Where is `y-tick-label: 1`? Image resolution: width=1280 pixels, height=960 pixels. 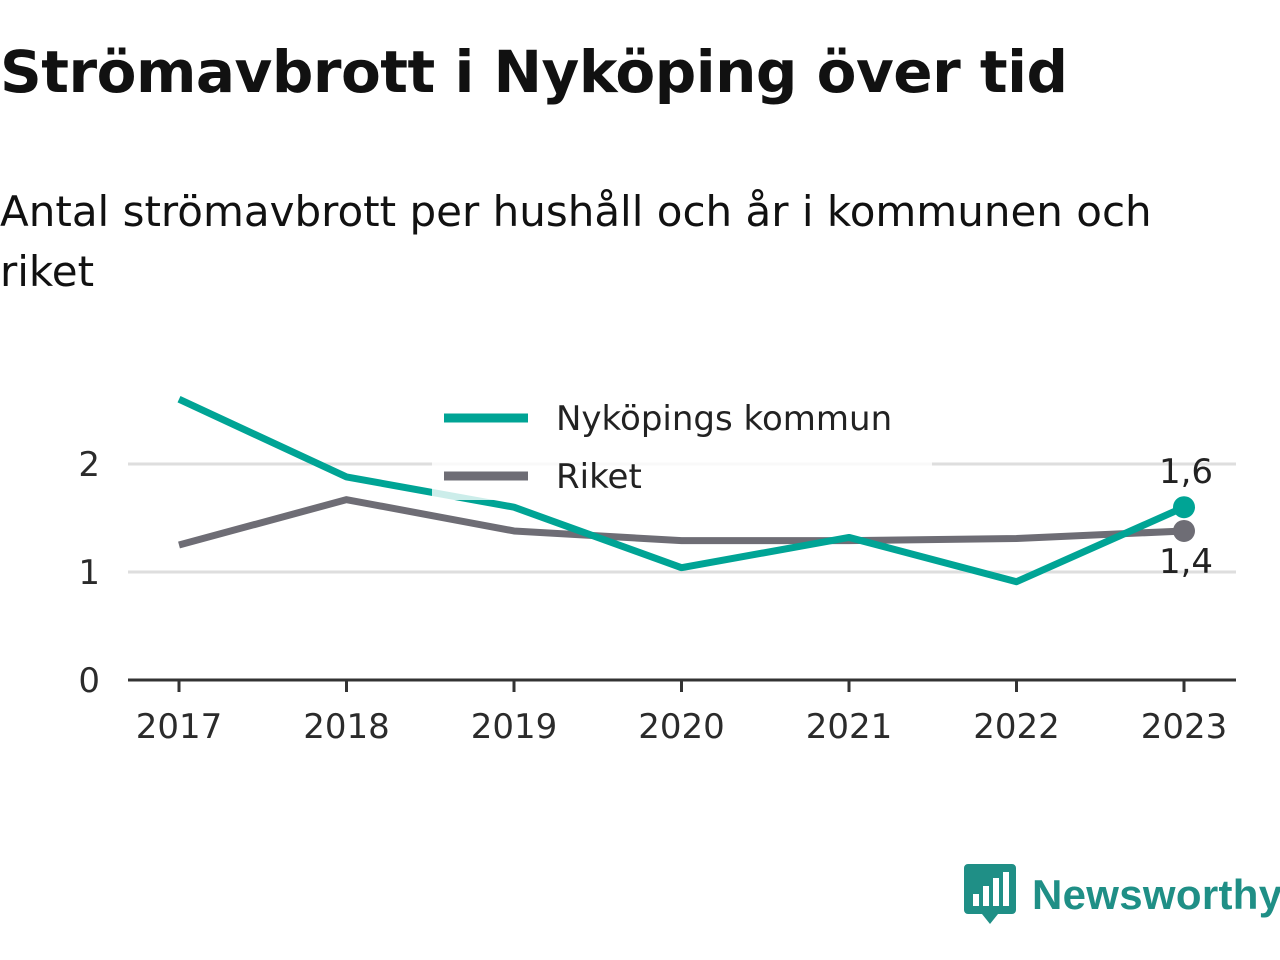
y-tick-label: 1 is located at coordinates (89, 573).